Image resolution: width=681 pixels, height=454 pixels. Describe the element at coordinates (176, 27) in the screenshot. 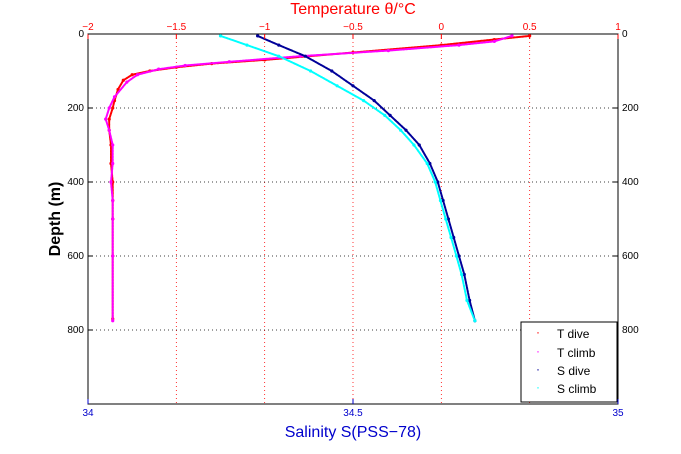

I see `top-axis-tick-label: −1.5` at that location.